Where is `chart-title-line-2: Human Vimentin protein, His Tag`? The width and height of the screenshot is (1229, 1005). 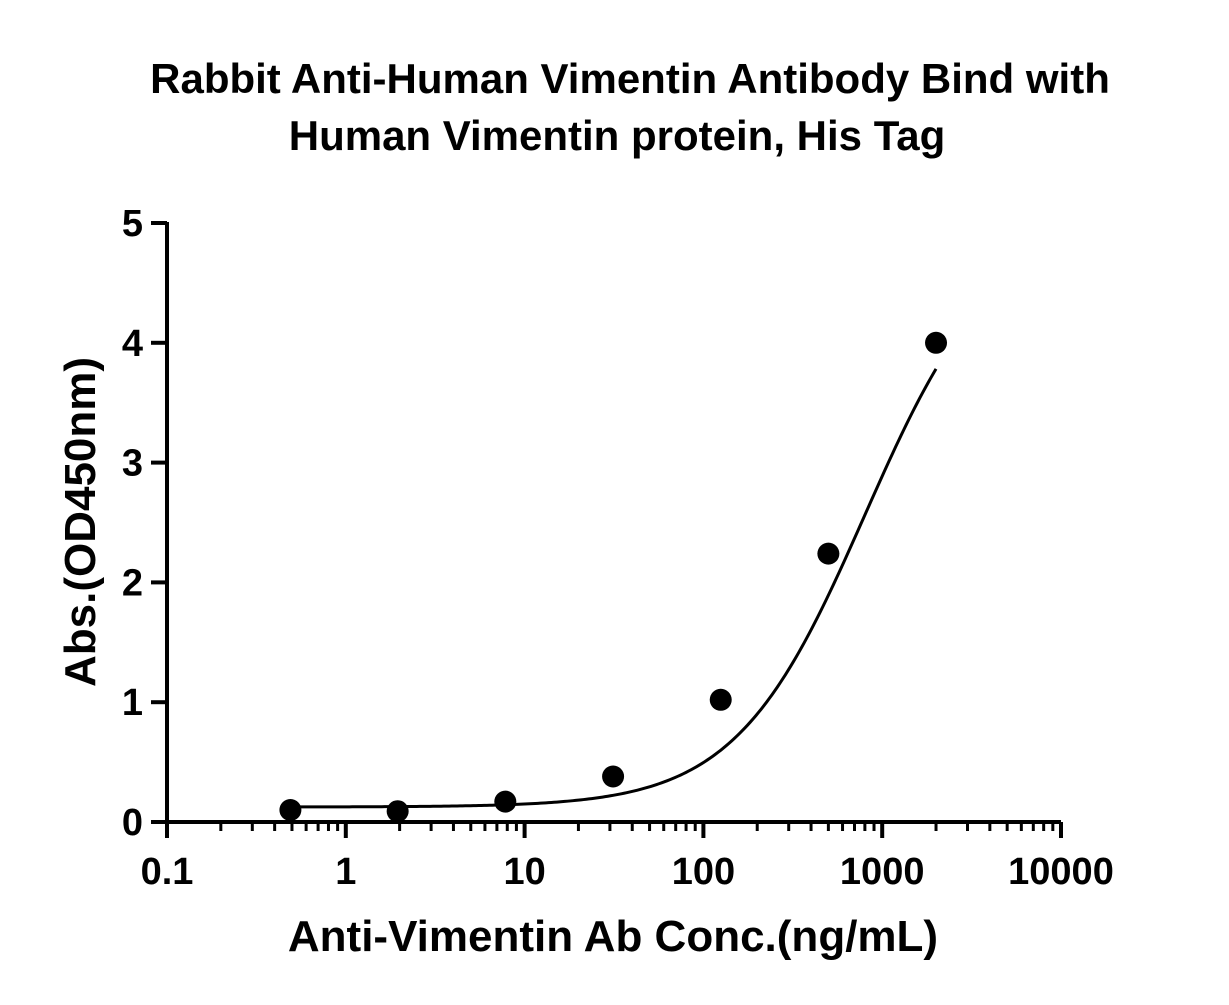 chart-title-line-2: Human Vimentin protein, His Tag is located at coordinates (617, 135).